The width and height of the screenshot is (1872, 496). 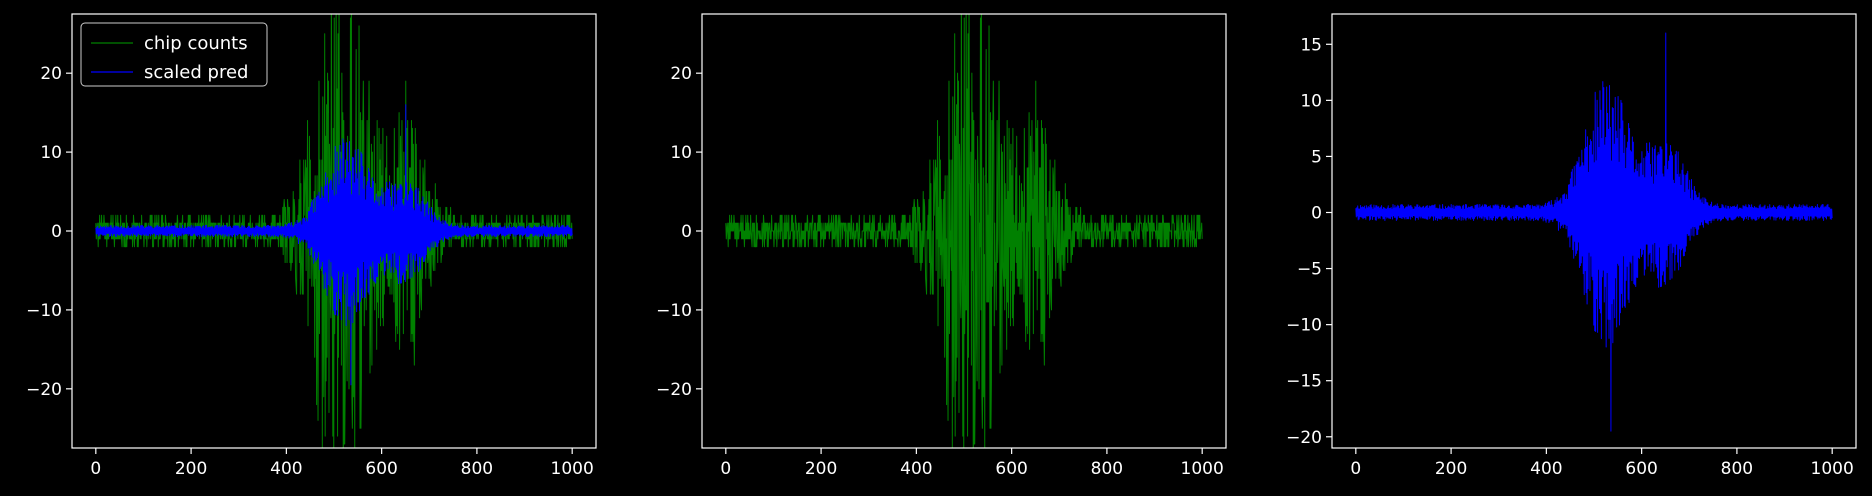 I want to click on legend-label: chip counts, so click(x=196, y=43).